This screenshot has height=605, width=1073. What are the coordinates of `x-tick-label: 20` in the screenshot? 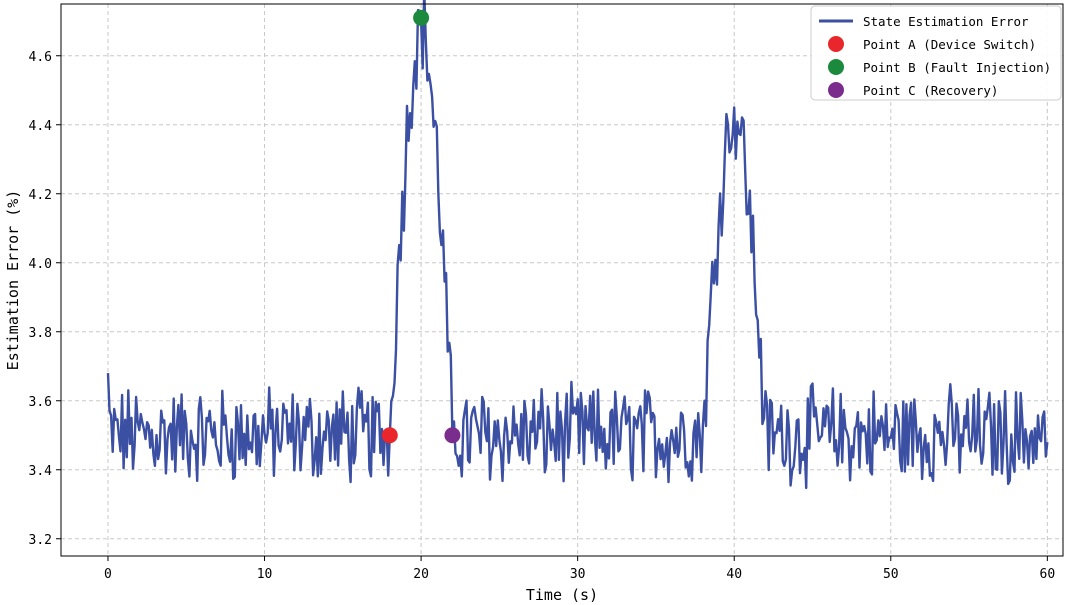 It's located at (421, 574).